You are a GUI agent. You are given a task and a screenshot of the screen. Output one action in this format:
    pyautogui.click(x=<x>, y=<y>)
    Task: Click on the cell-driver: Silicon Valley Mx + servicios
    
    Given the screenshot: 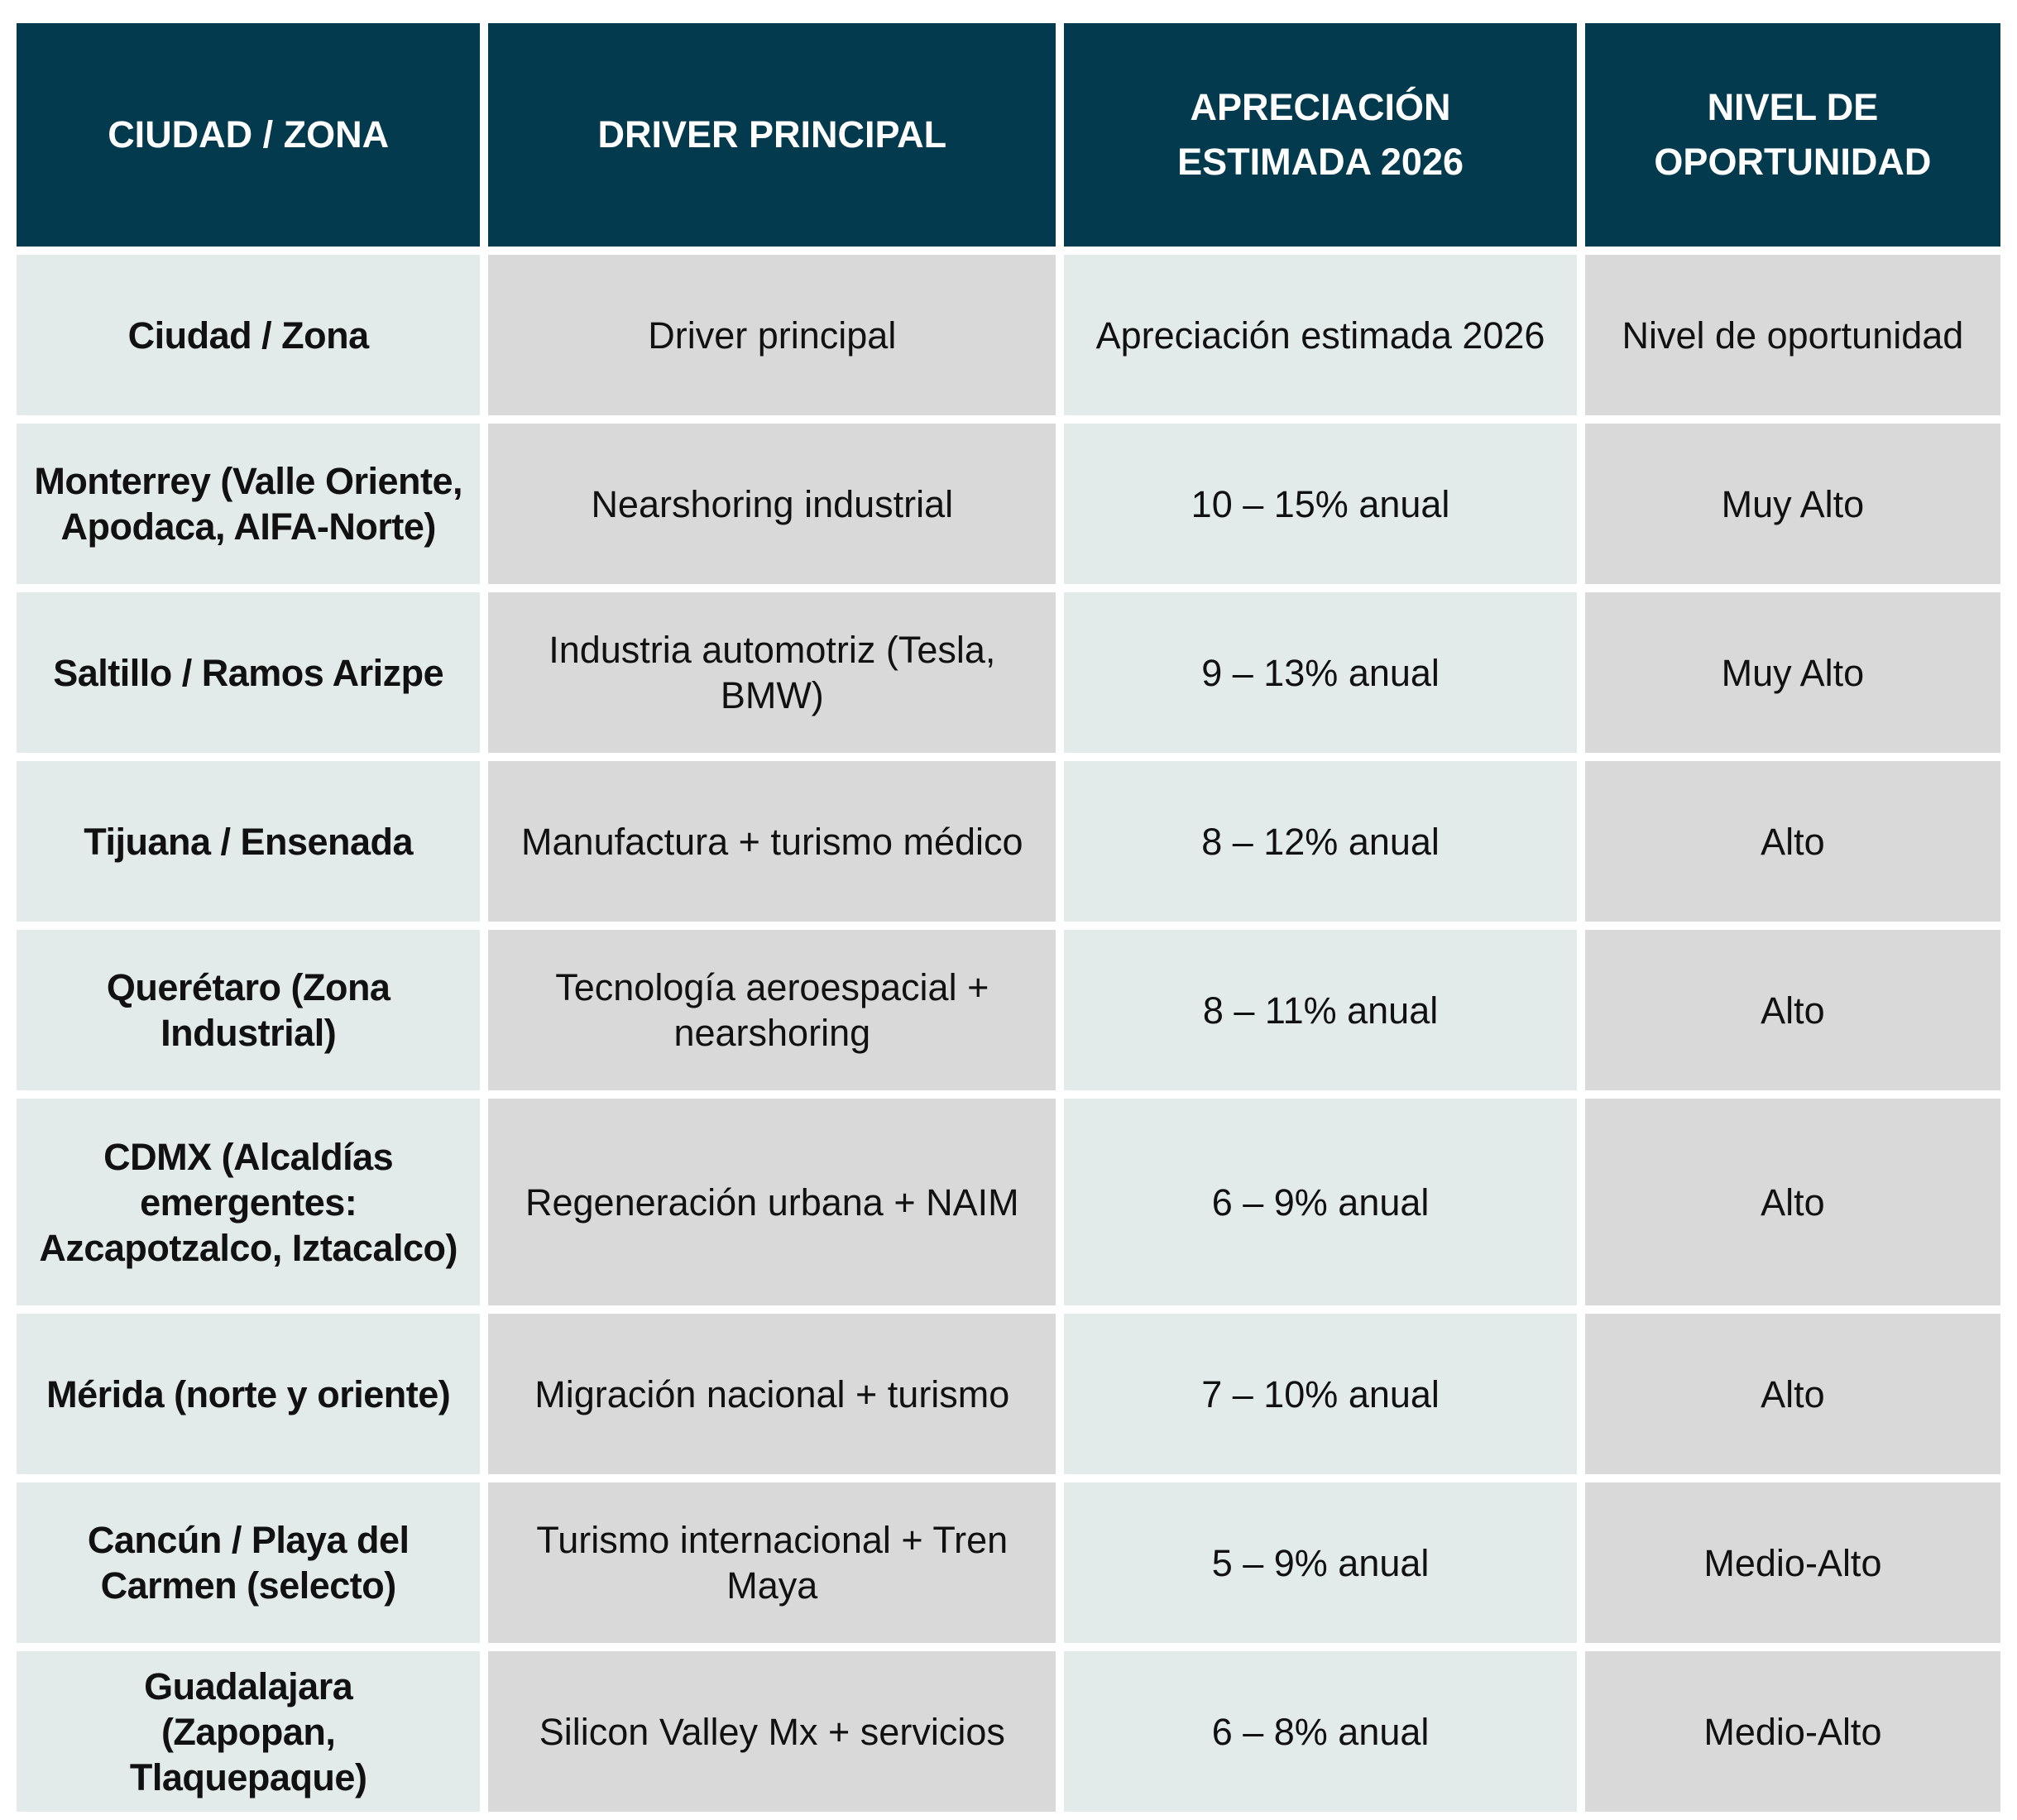 What is the action you would take?
    pyautogui.click(x=772, y=1731)
    